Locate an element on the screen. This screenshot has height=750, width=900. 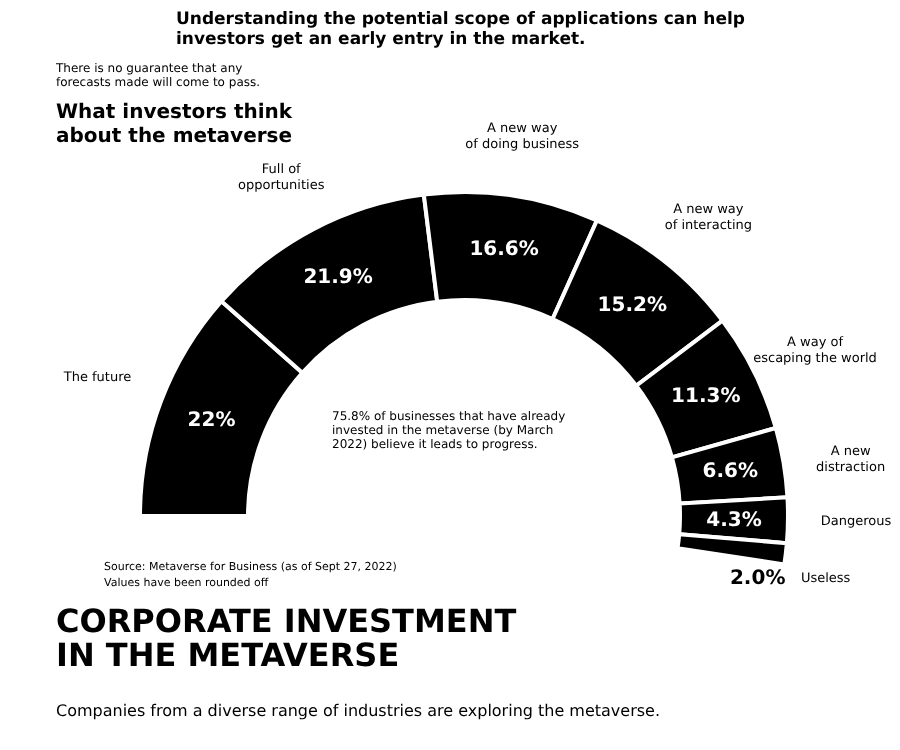
data-label: 15.2% is located at coordinates (632, 305).